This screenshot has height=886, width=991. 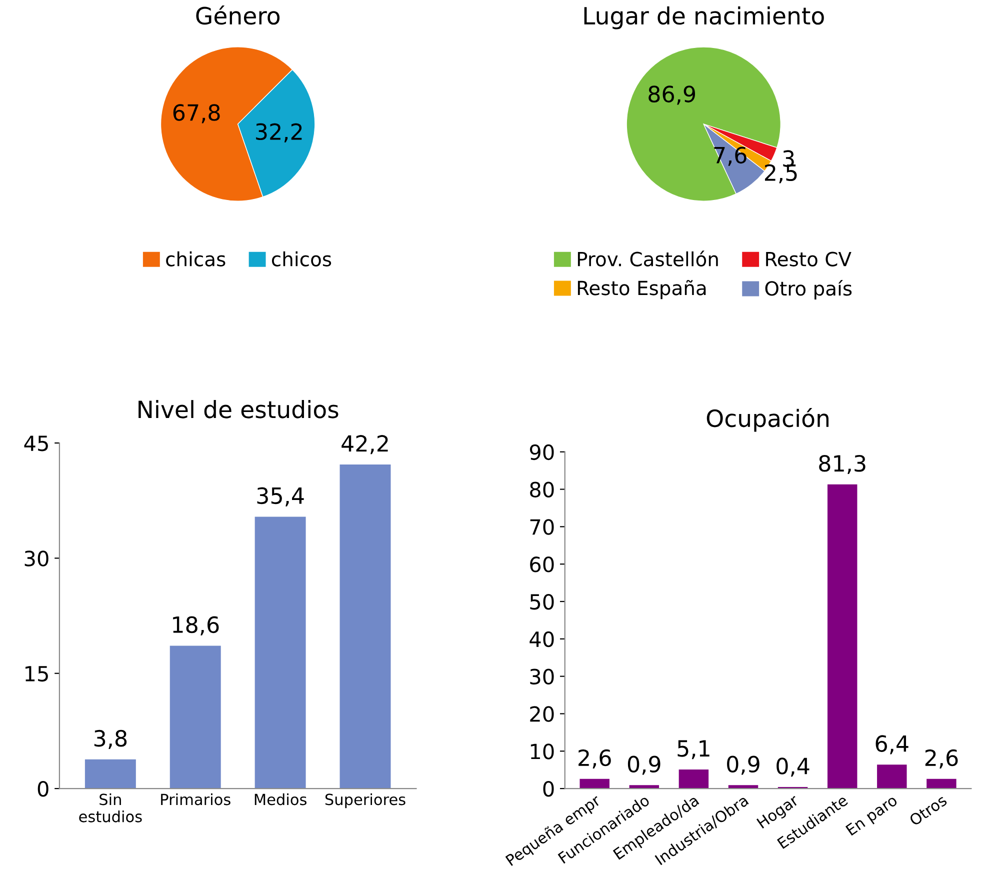 What do you see at coordinates (809, 259) in the screenshot?
I see `legend-label: Resto CV` at bounding box center [809, 259].